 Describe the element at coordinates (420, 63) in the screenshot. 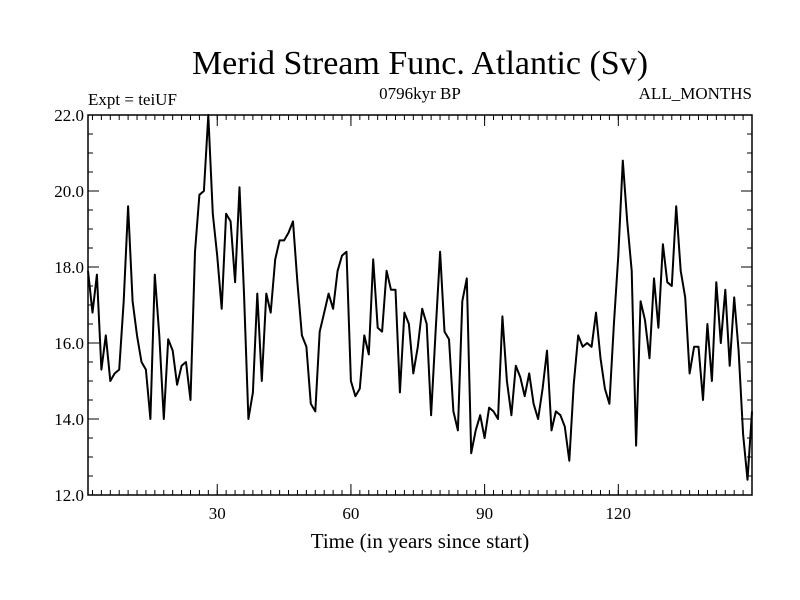

I see `chart-title: Merid Stream Func. Atlantic (Sv)` at that location.